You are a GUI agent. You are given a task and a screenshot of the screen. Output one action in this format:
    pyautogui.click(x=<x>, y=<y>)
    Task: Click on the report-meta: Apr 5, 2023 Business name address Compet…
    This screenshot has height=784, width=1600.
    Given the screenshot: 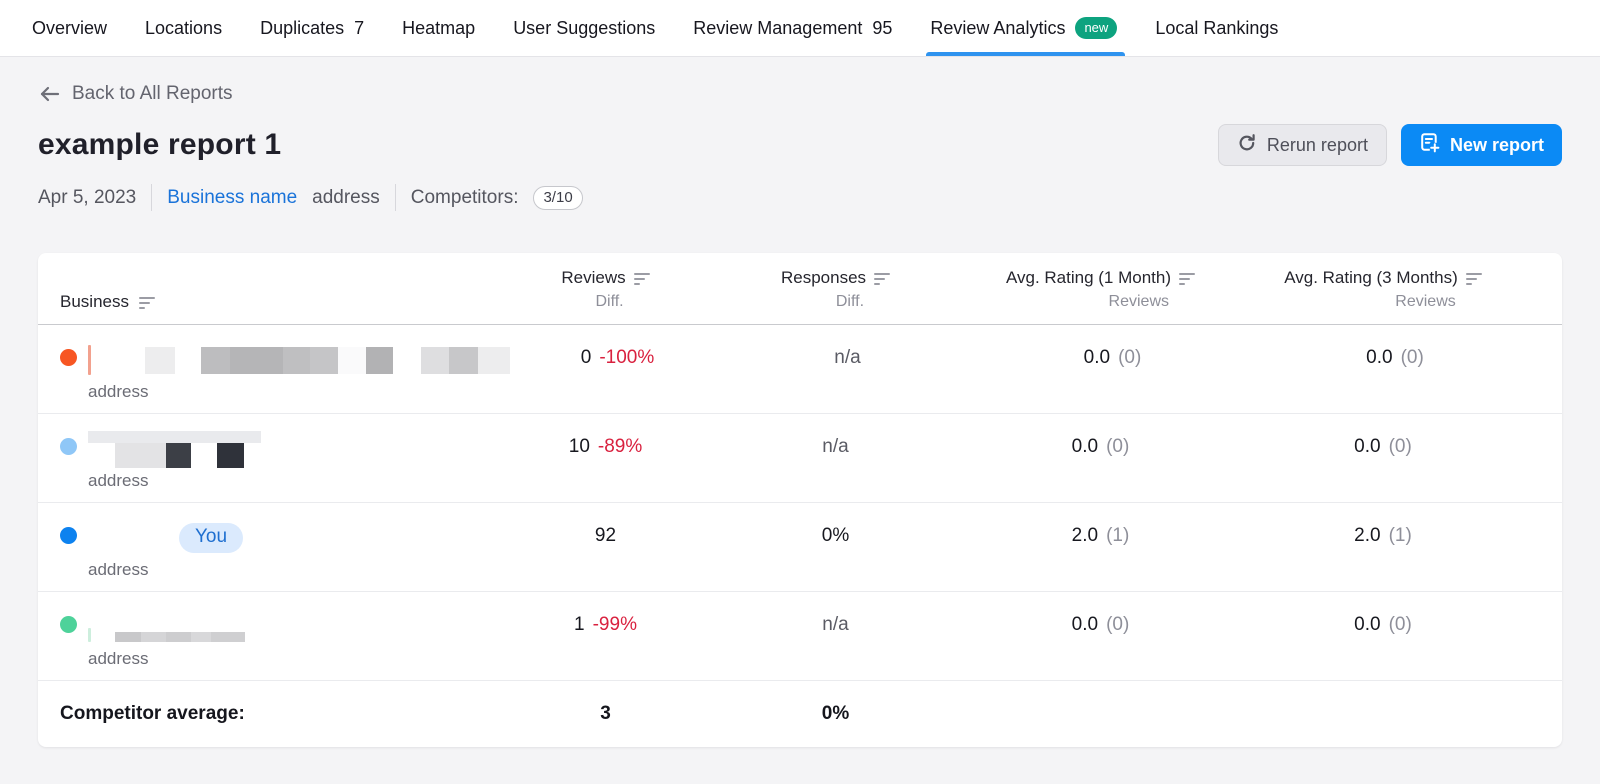 What is the action you would take?
    pyautogui.click(x=800, y=197)
    